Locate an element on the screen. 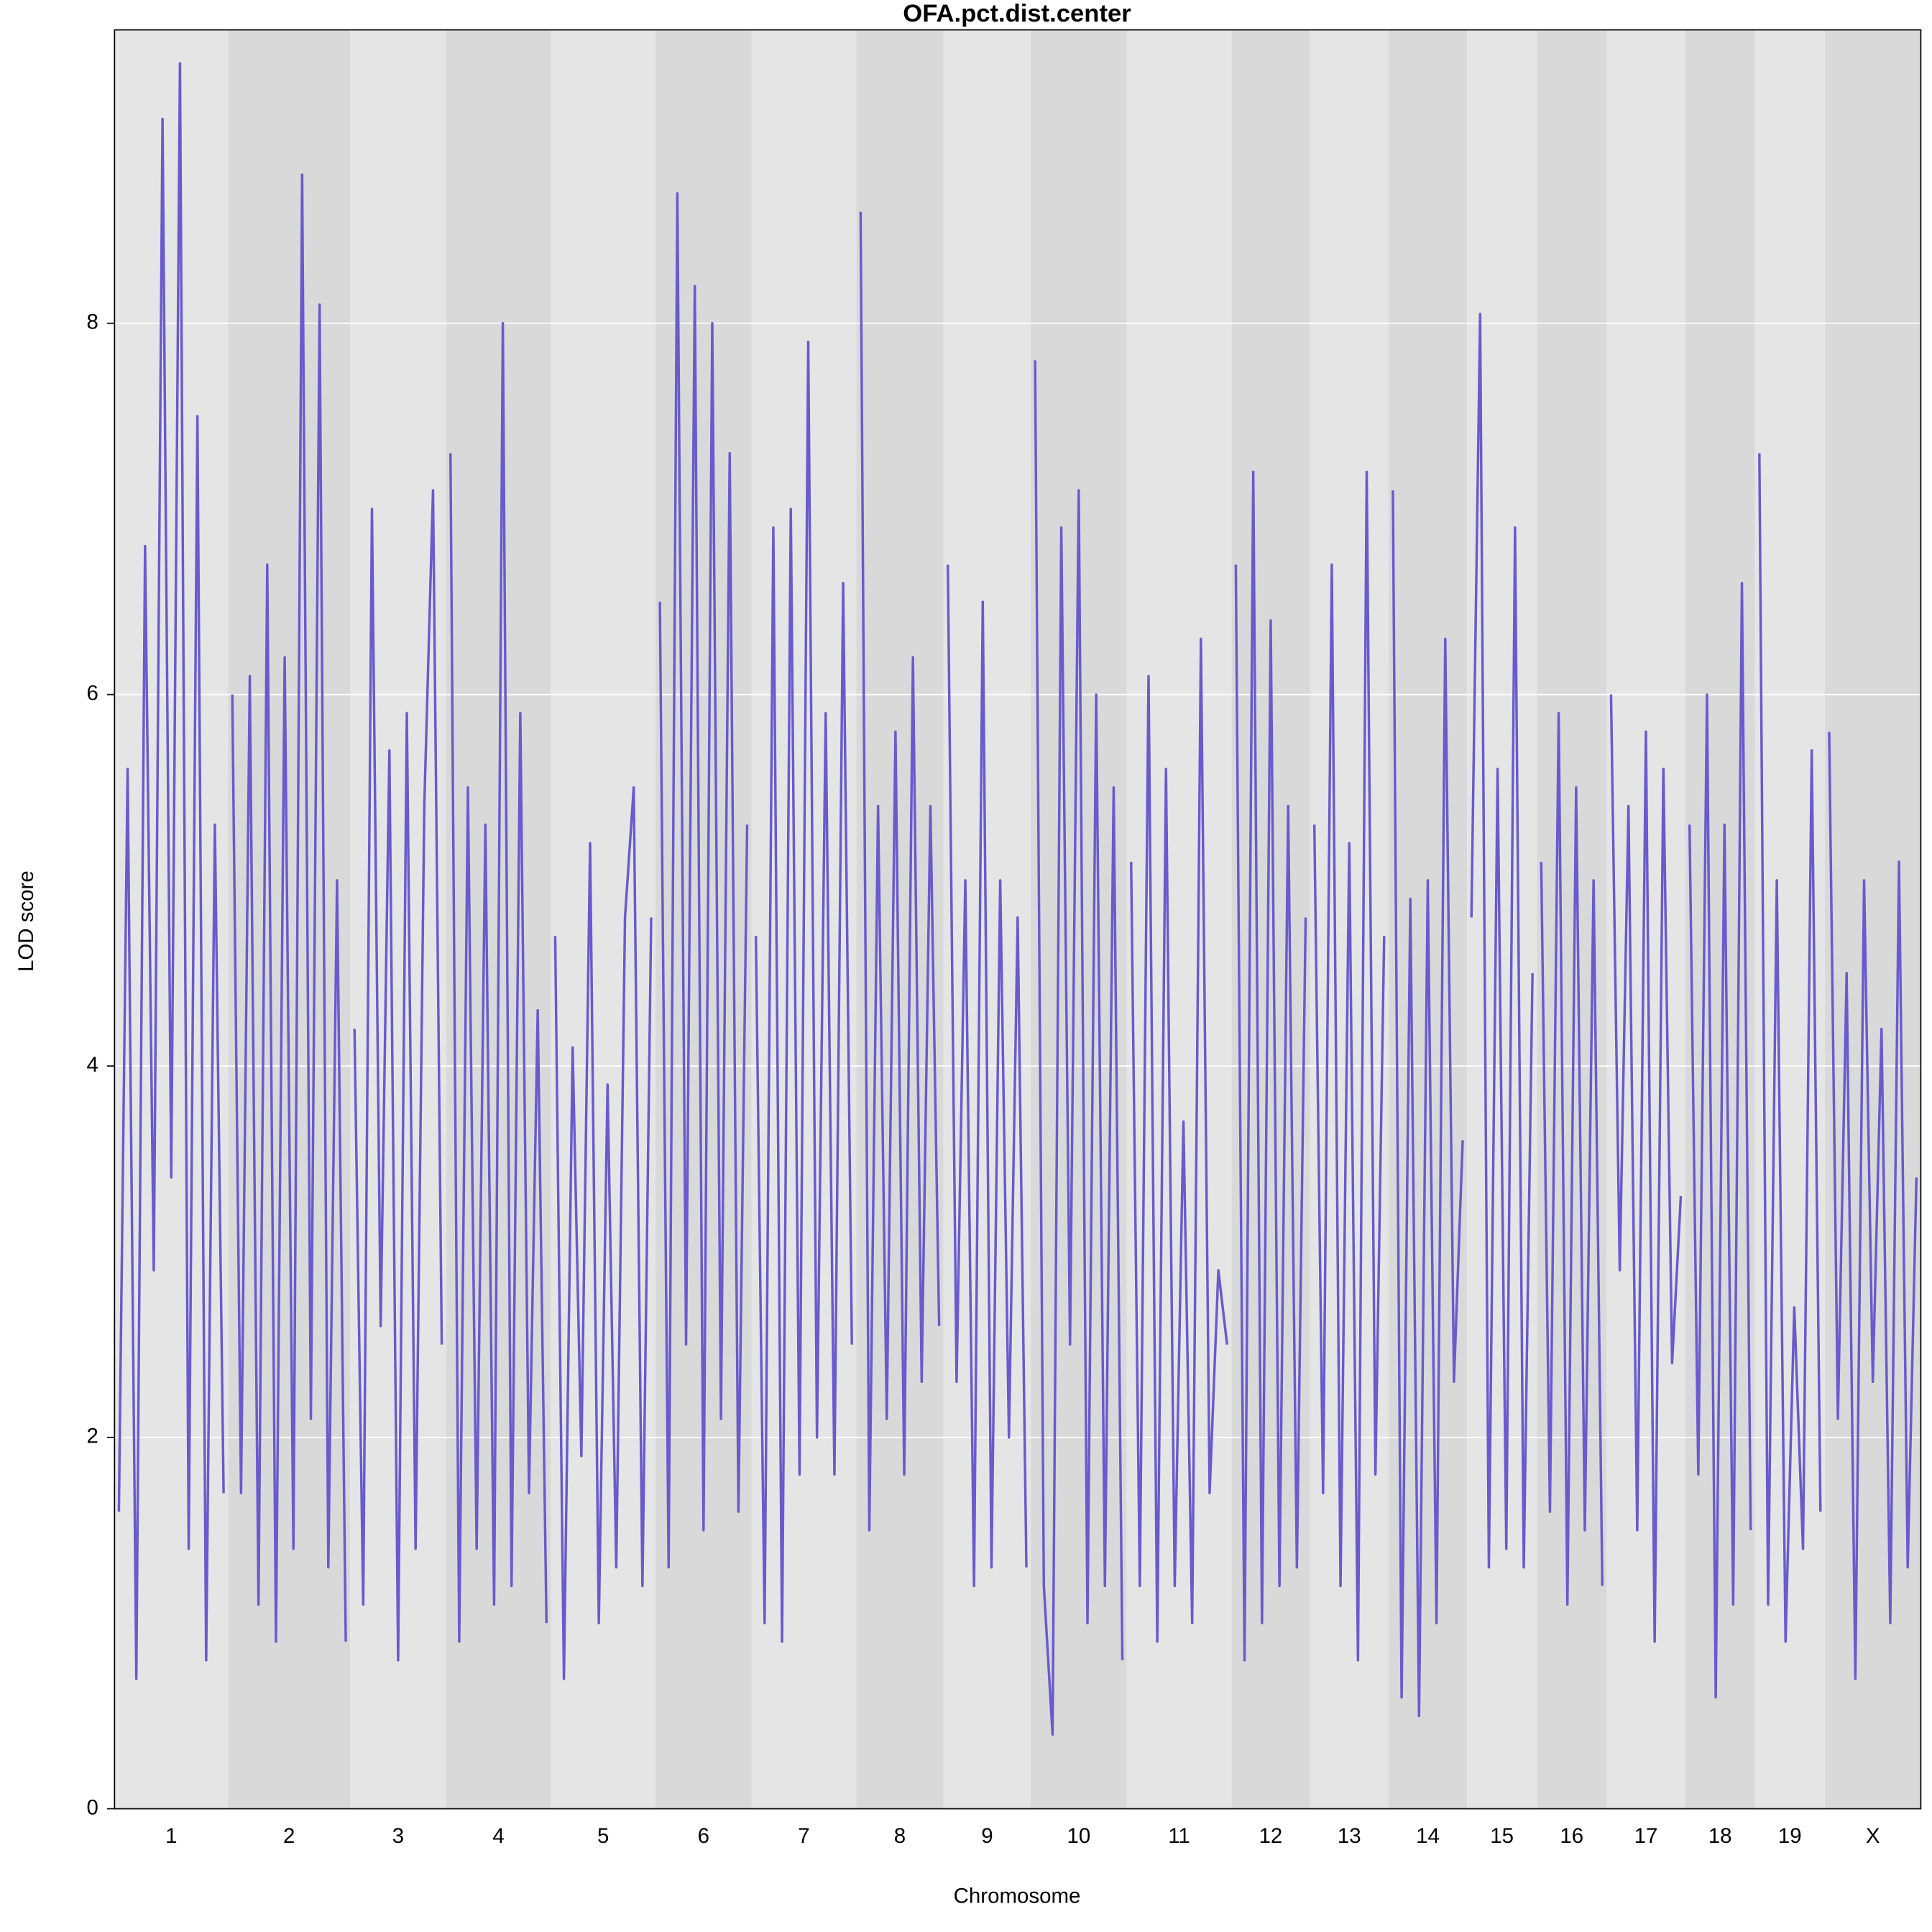  x-tick-label: 1 is located at coordinates (171, 1836).